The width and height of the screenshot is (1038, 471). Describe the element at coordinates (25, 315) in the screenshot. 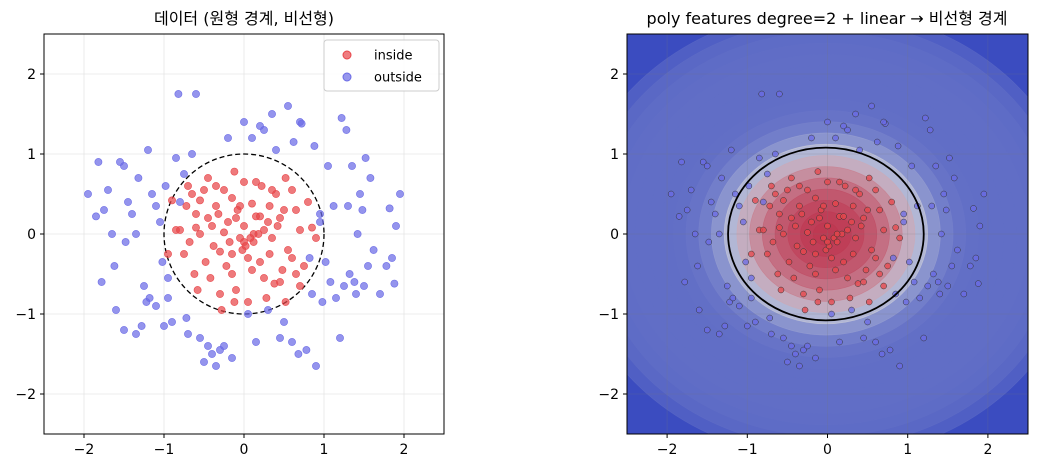

I see `y-tick-label: −1` at that location.